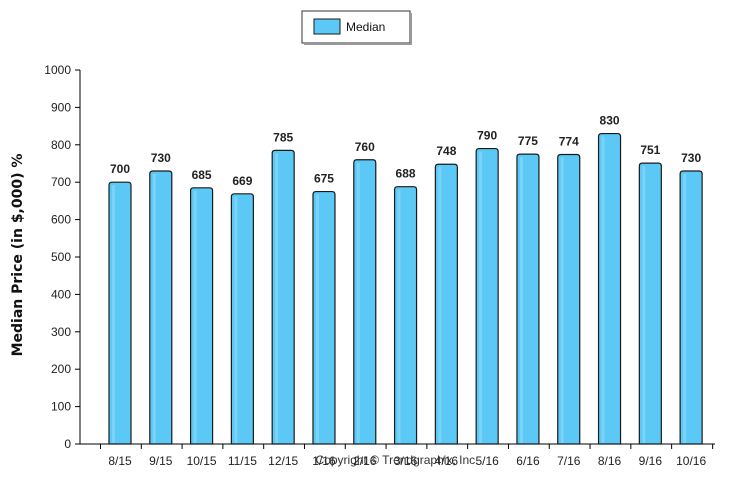 Image resolution: width=733 pixels, height=500 pixels. Describe the element at coordinates (67, 444) in the screenshot. I see `y-tick-label: 0` at that location.